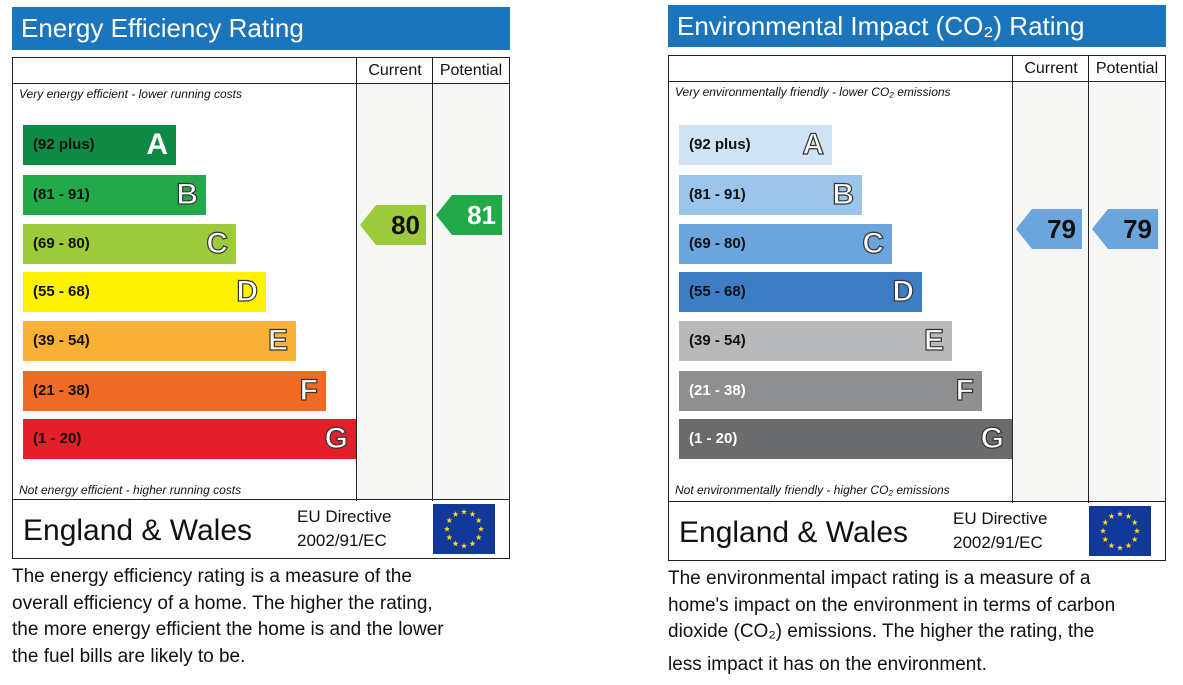 This screenshot has width=1183, height=685. I want to click on description-line: less impact it has on the environment., so click(827, 664).